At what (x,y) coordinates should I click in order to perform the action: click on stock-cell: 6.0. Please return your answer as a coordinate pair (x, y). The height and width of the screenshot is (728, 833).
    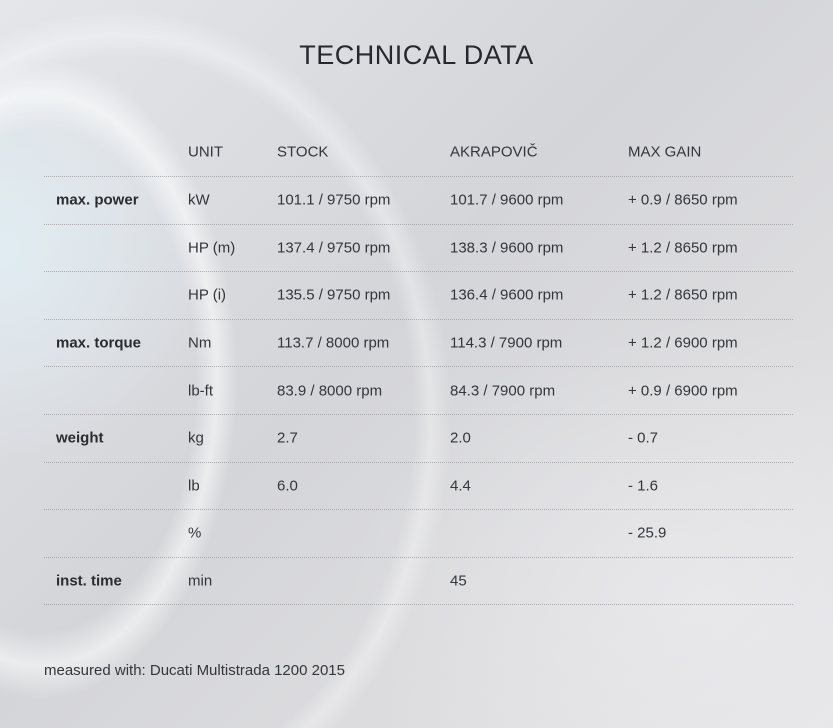
    Looking at the image, I should click on (287, 486).